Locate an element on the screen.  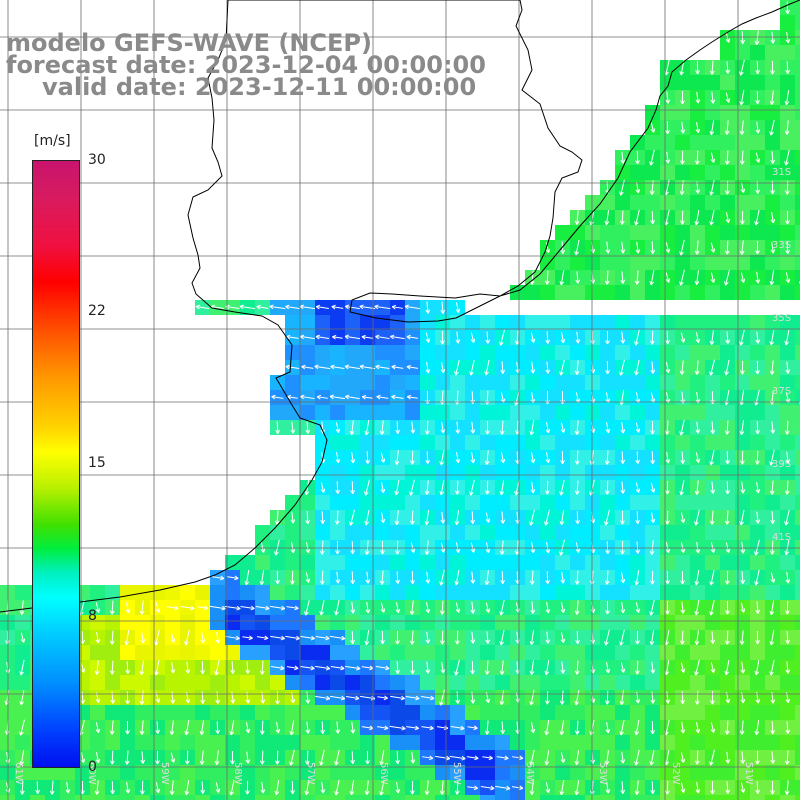
lon-label: 52W is located at coordinates (675, 773).